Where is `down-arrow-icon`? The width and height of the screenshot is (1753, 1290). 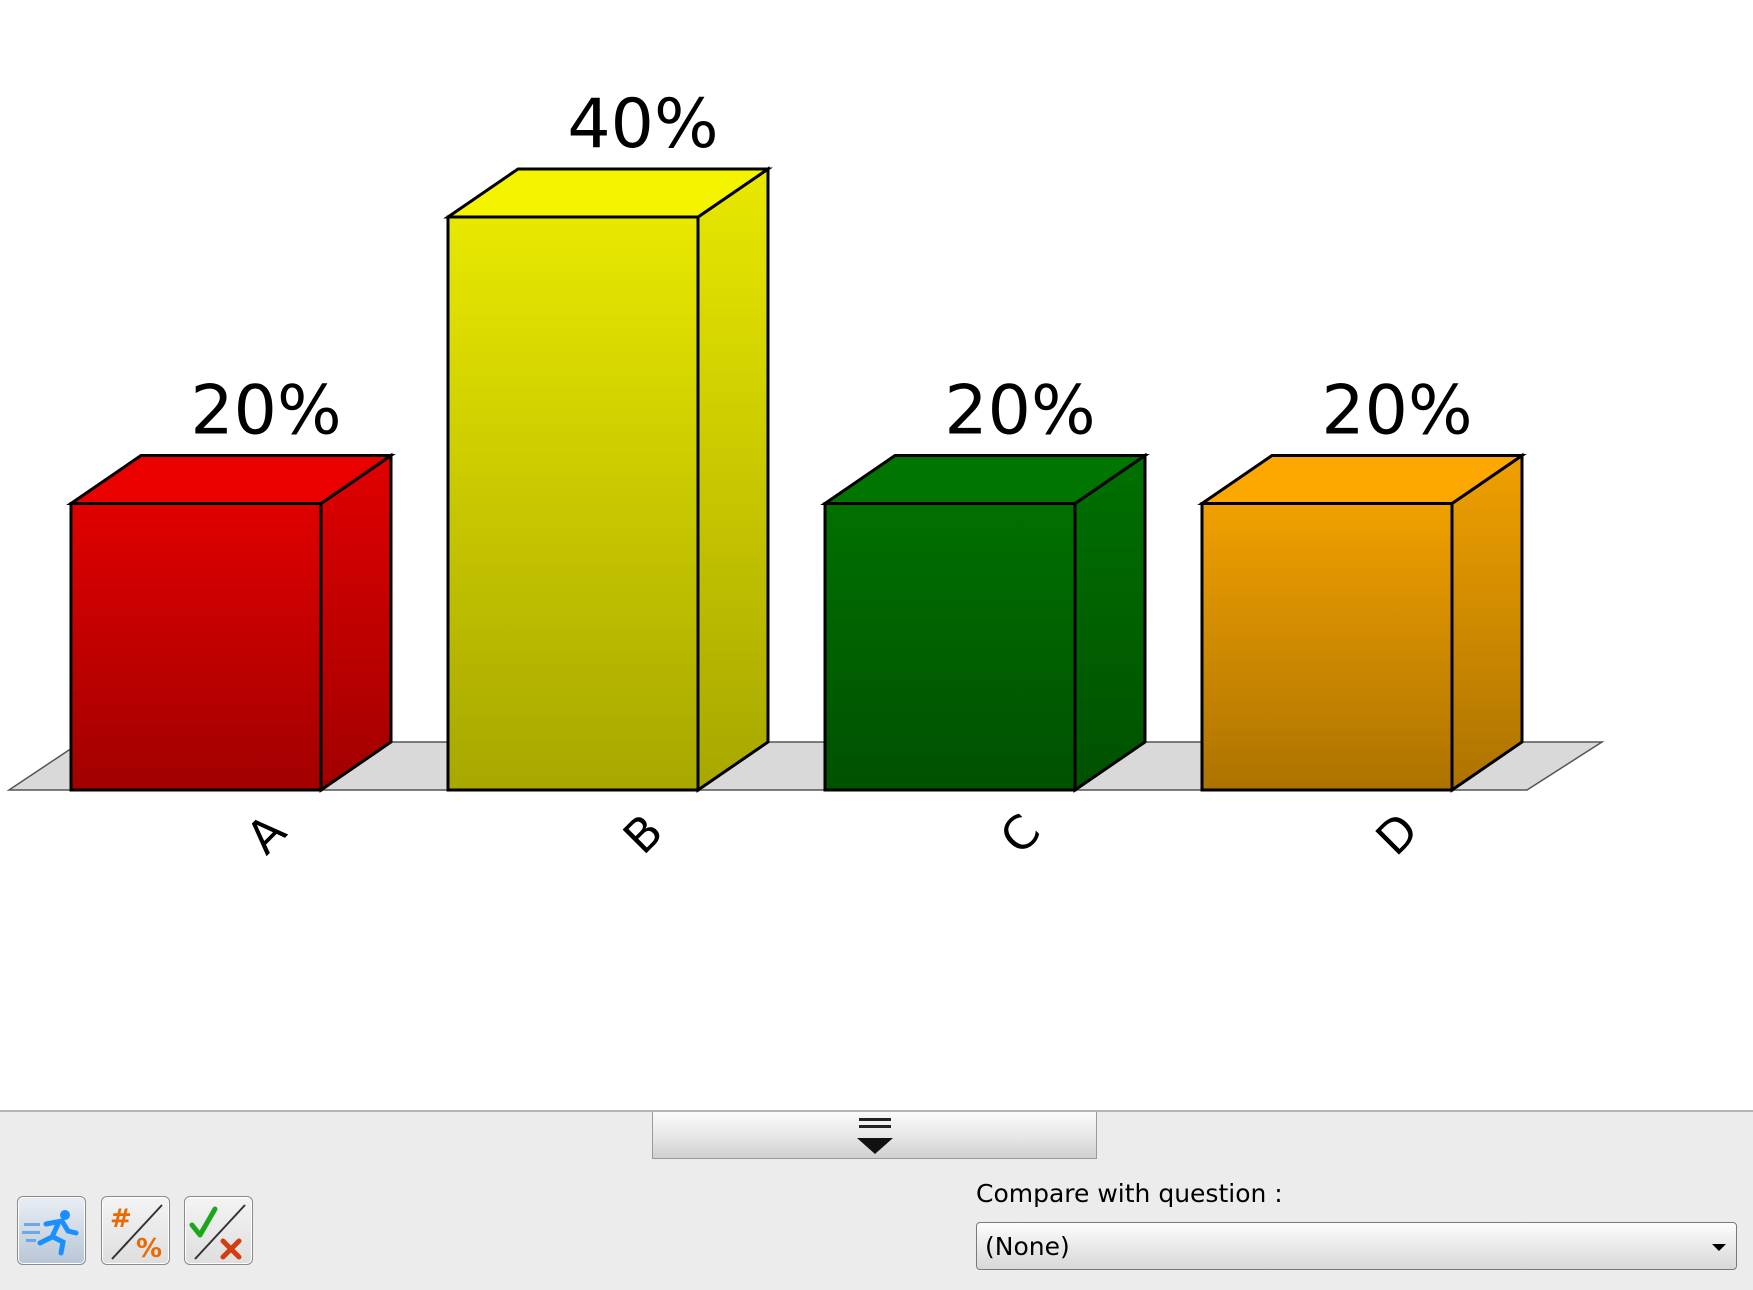 down-arrow-icon is located at coordinates (875, 1146).